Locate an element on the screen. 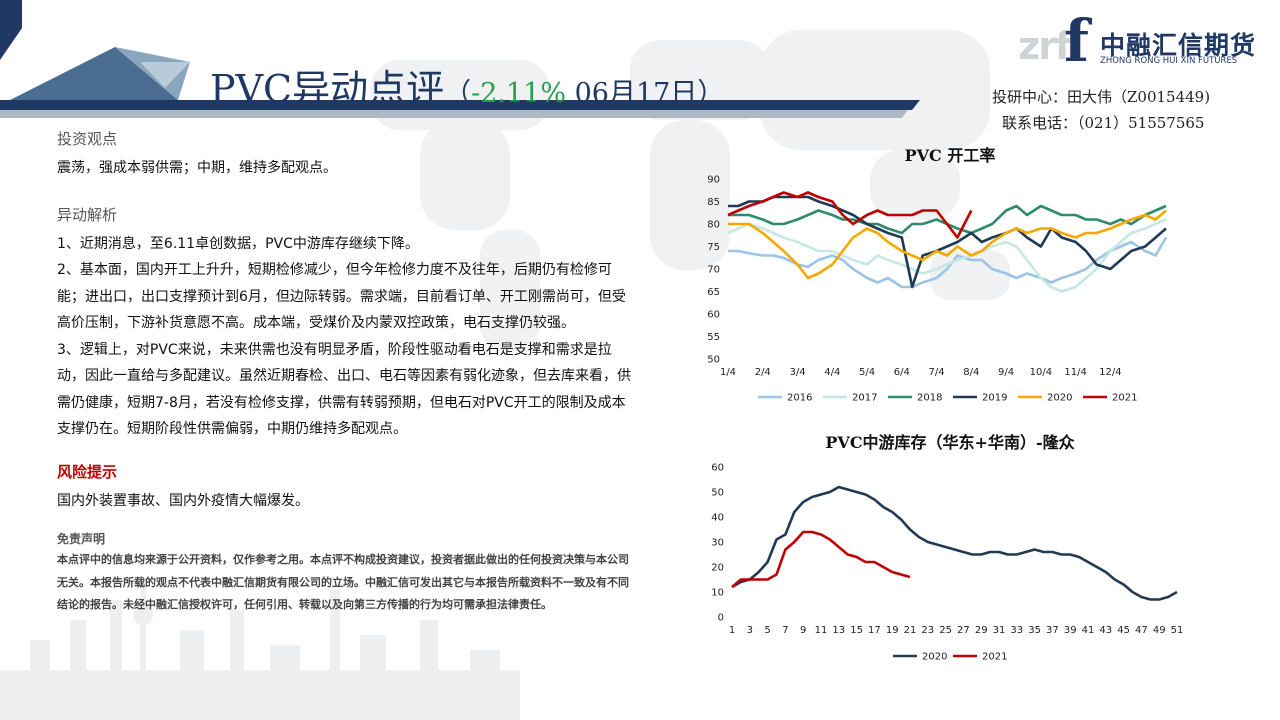  chart-title: PVC中游库存（华东+华南）-隆众 is located at coordinates (950, 442).